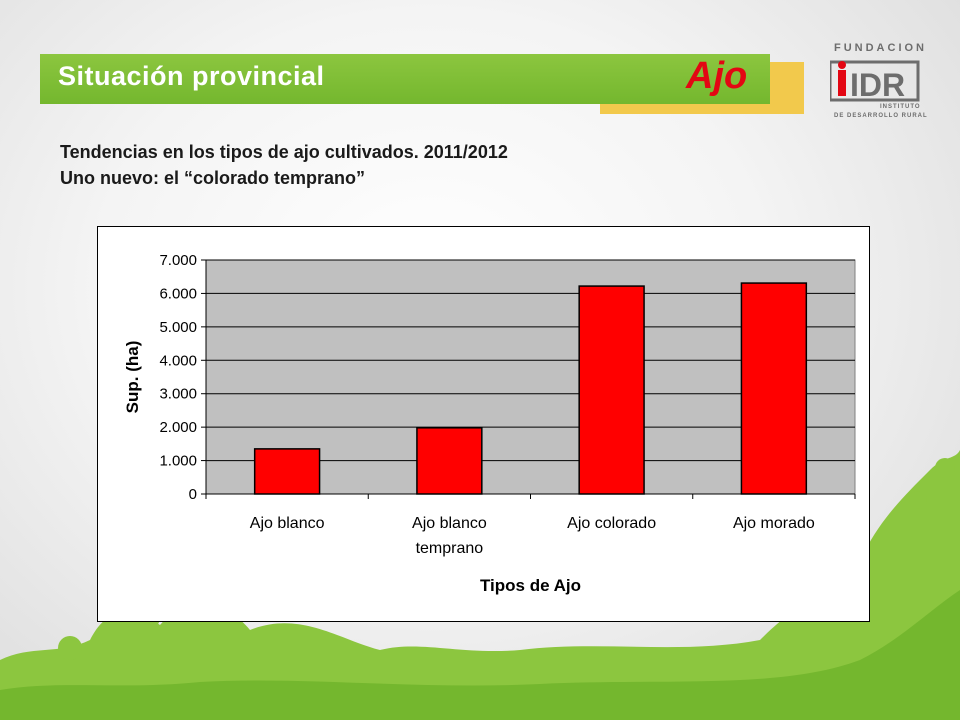 The image size is (960, 720). I want to click on logo-mark-icon: IDR, so click(875, 81).